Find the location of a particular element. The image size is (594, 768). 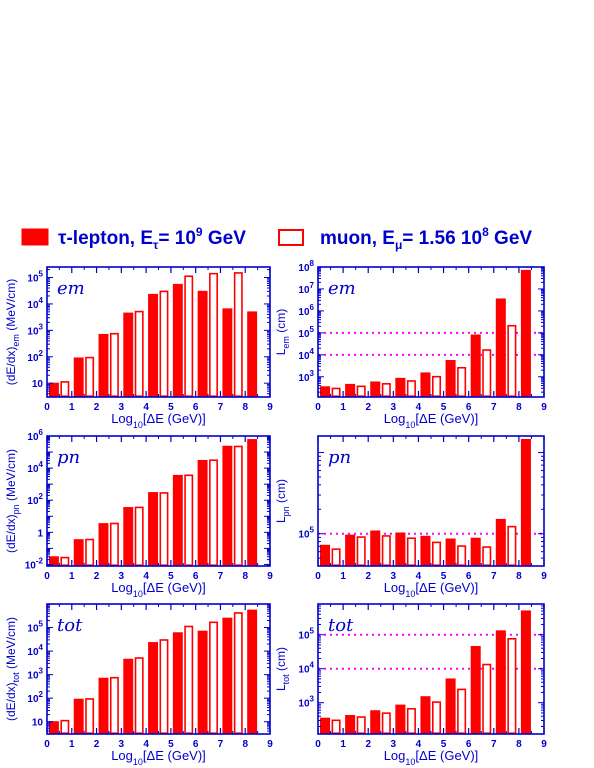

legend-tau-text: τ-lepton, Eτ= 109 GeV is located at coordinates (152, 238).